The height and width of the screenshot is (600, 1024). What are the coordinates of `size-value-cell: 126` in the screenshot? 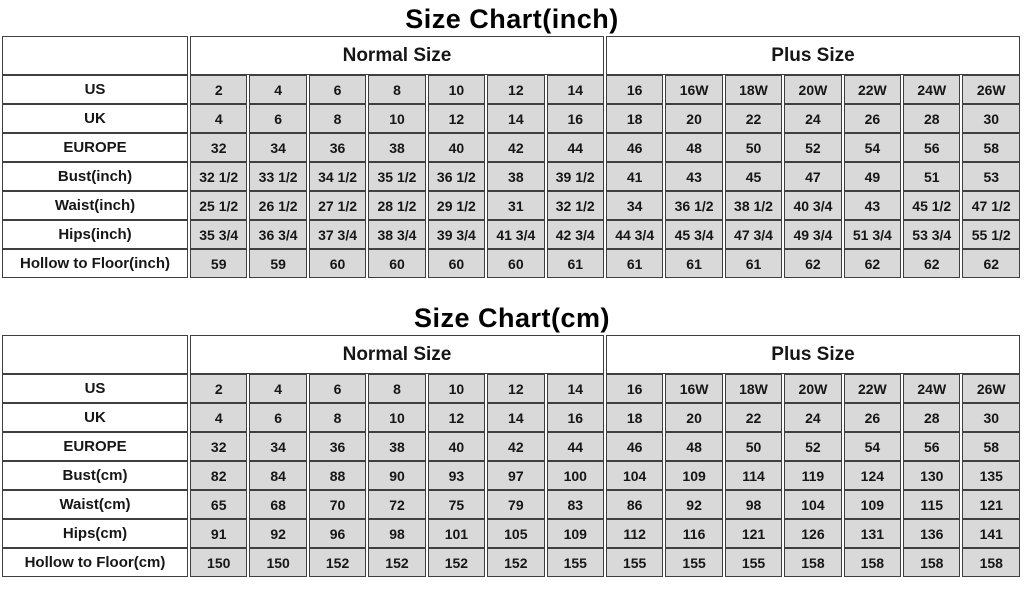 It's located at (813, 533).